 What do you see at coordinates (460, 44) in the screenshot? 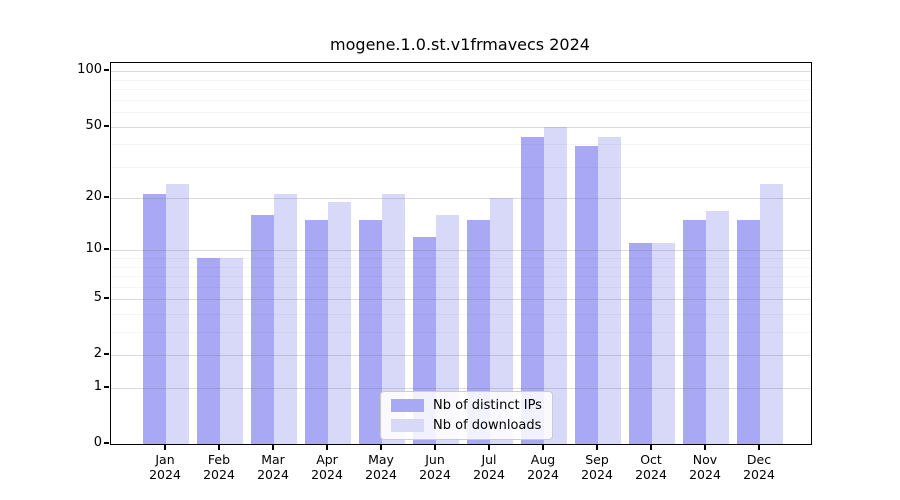
I see `chart-title: mogene.1.0.st.v1frmavecs 2024` at bounding box center [460, 44].